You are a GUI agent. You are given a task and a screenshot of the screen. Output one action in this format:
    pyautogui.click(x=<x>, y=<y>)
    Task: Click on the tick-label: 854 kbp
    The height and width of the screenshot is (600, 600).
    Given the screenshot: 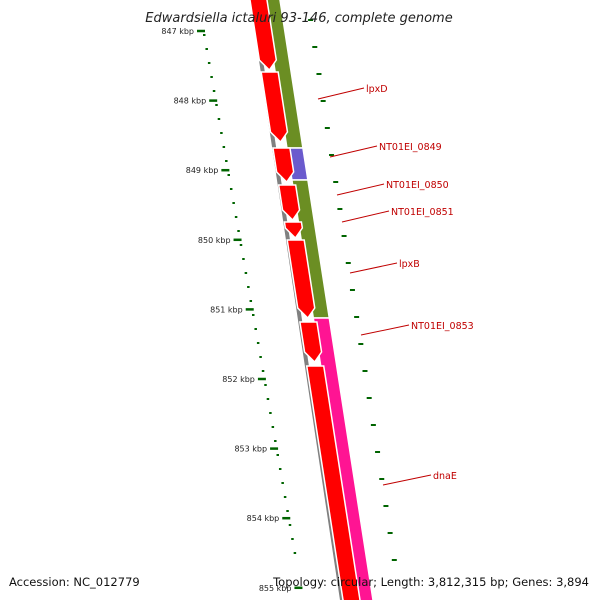 What is the action you would take?
    pyautogui.click(x=263, y=518)
    